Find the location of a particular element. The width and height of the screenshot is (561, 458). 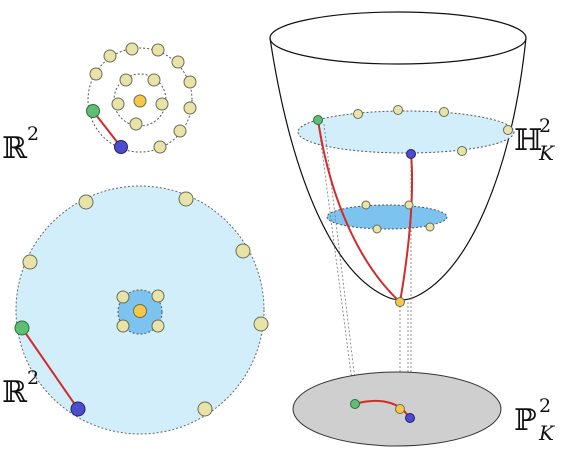

outer-nodes is located at coordinates (143, 98).